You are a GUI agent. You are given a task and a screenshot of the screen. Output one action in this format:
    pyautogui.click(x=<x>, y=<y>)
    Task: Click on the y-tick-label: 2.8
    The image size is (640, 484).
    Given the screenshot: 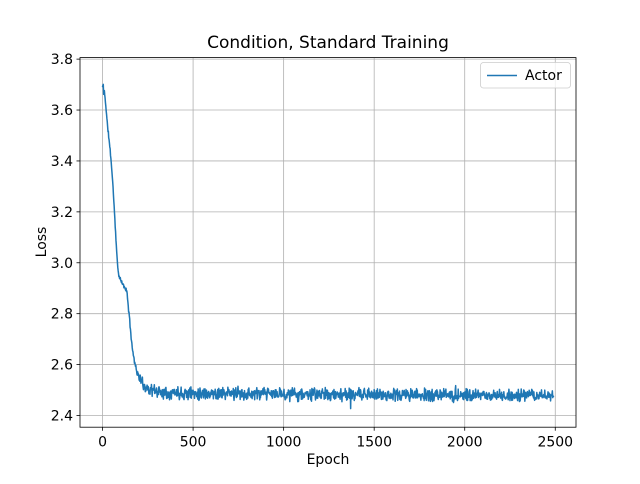 What is the action you would take?
    pyautogui.click(x=62, y=315)
    